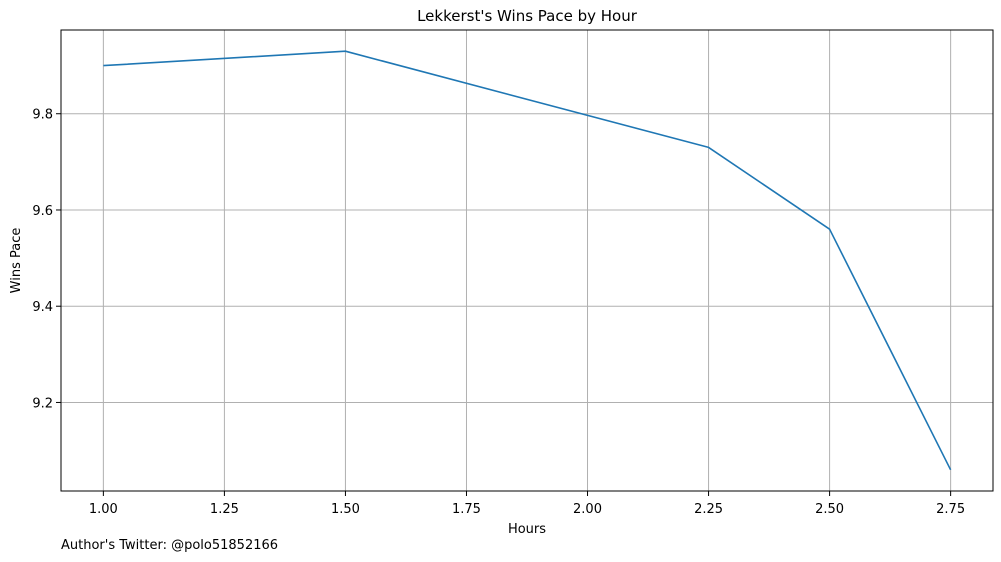  What do you see at coordinates (170, 545) in the screenshot?
I see `author-credit: Author's Twitter: @polo51852166` at bounding box center [170, 545].